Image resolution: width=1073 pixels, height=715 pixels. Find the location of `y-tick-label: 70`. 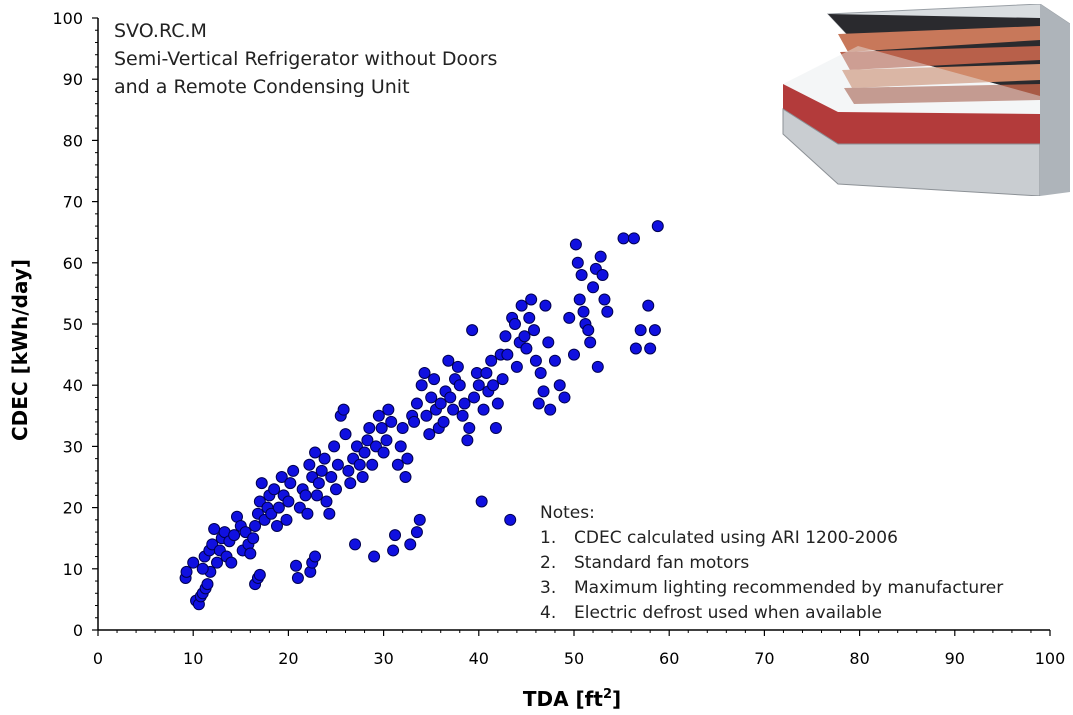

y-tick-label: 70 is located at coordinates (73, 202).